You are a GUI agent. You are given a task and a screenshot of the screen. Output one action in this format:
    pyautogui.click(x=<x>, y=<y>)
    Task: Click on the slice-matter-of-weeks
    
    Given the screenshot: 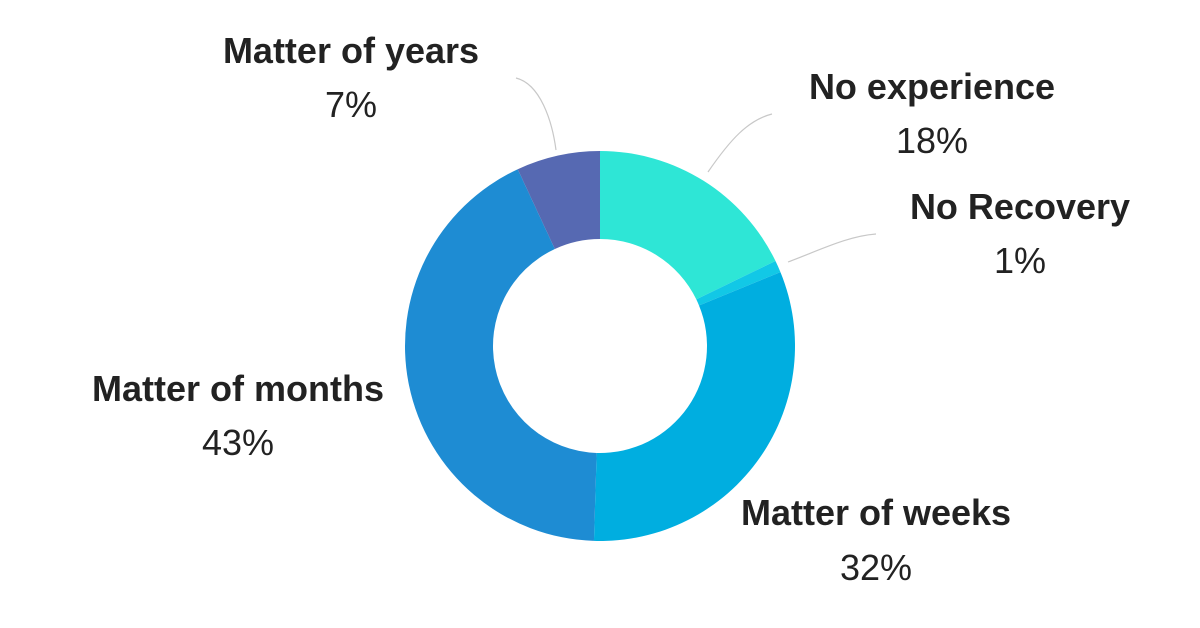 What is the action you would take?
    pyautogui.click(x=694, y=407)
    